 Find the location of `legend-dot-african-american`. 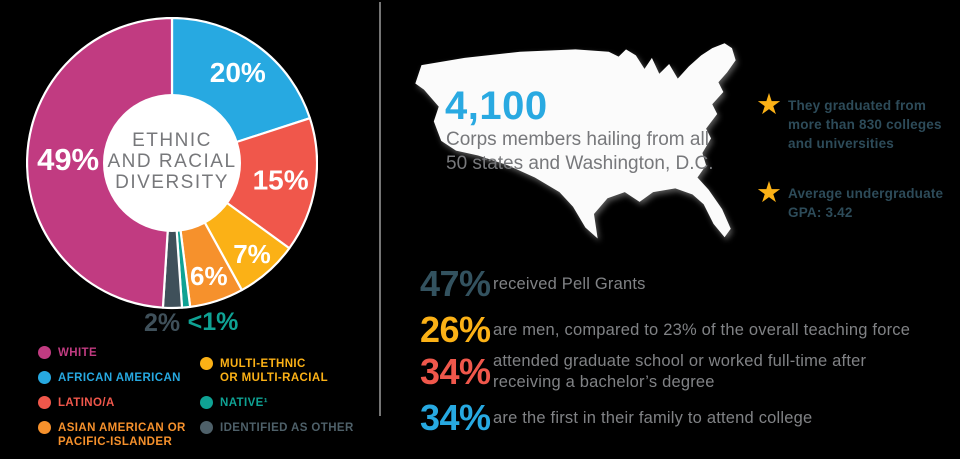

legend-dot-african-american is located at coordinates (44, 377).